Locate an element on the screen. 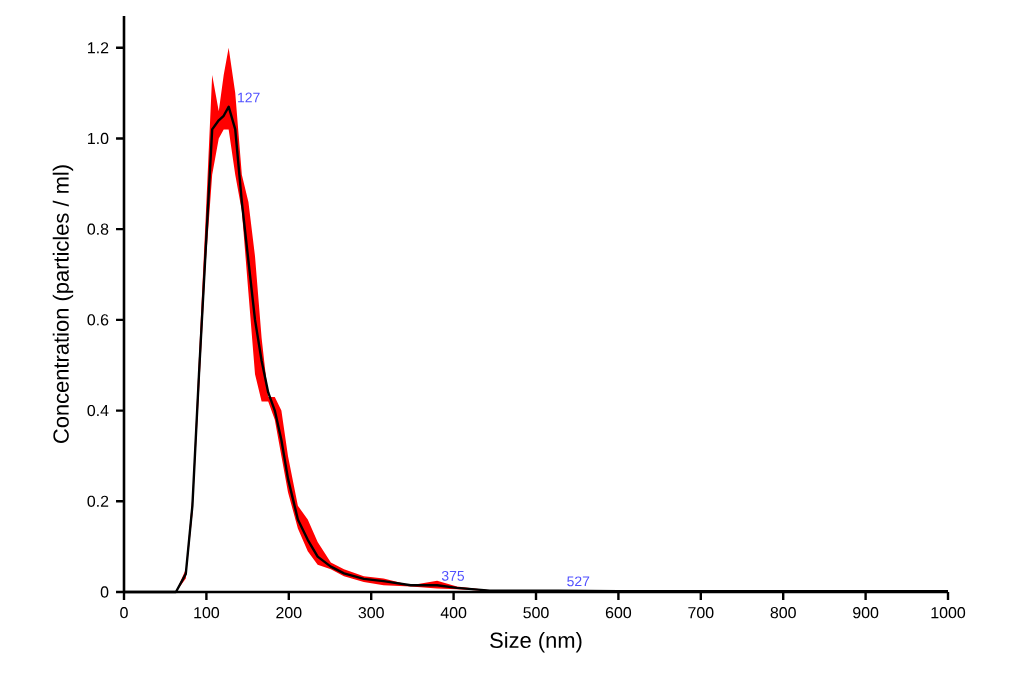 The image size is (1024, 698). x-axis-title: Size (nm) is located at coordinates (536, 642).